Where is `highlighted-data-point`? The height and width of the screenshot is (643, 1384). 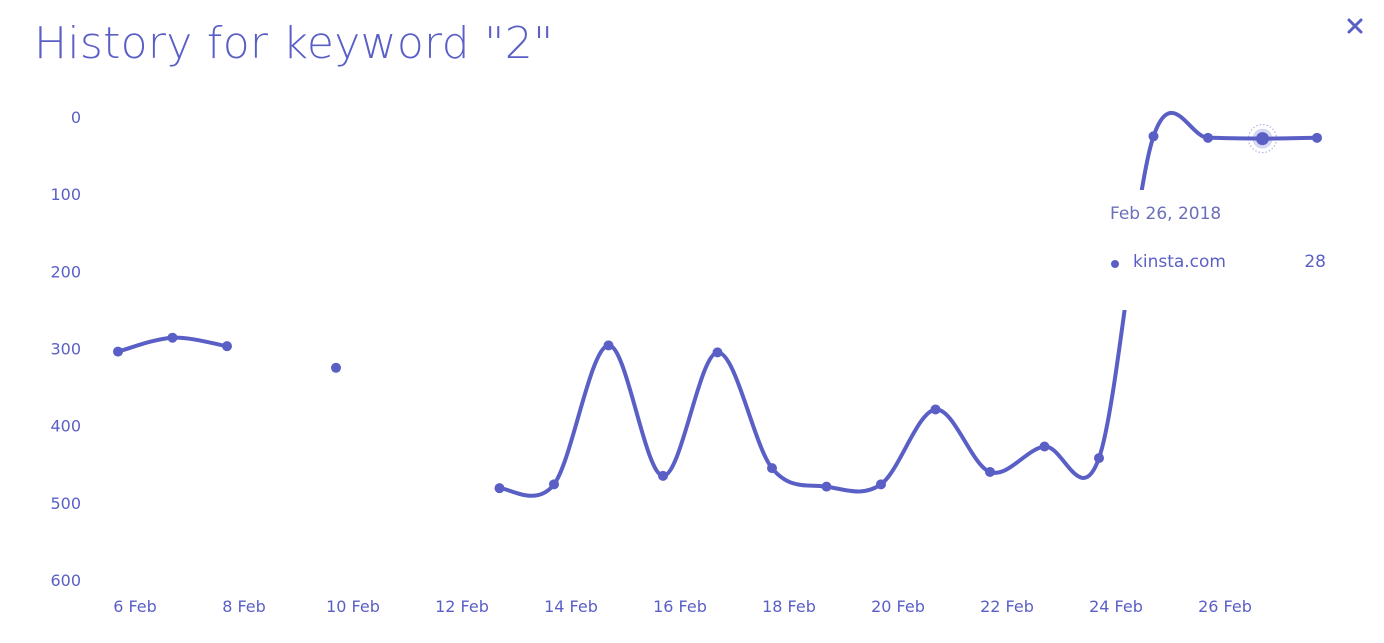
highlighted-data-point is located at coordinates (1262, 139).